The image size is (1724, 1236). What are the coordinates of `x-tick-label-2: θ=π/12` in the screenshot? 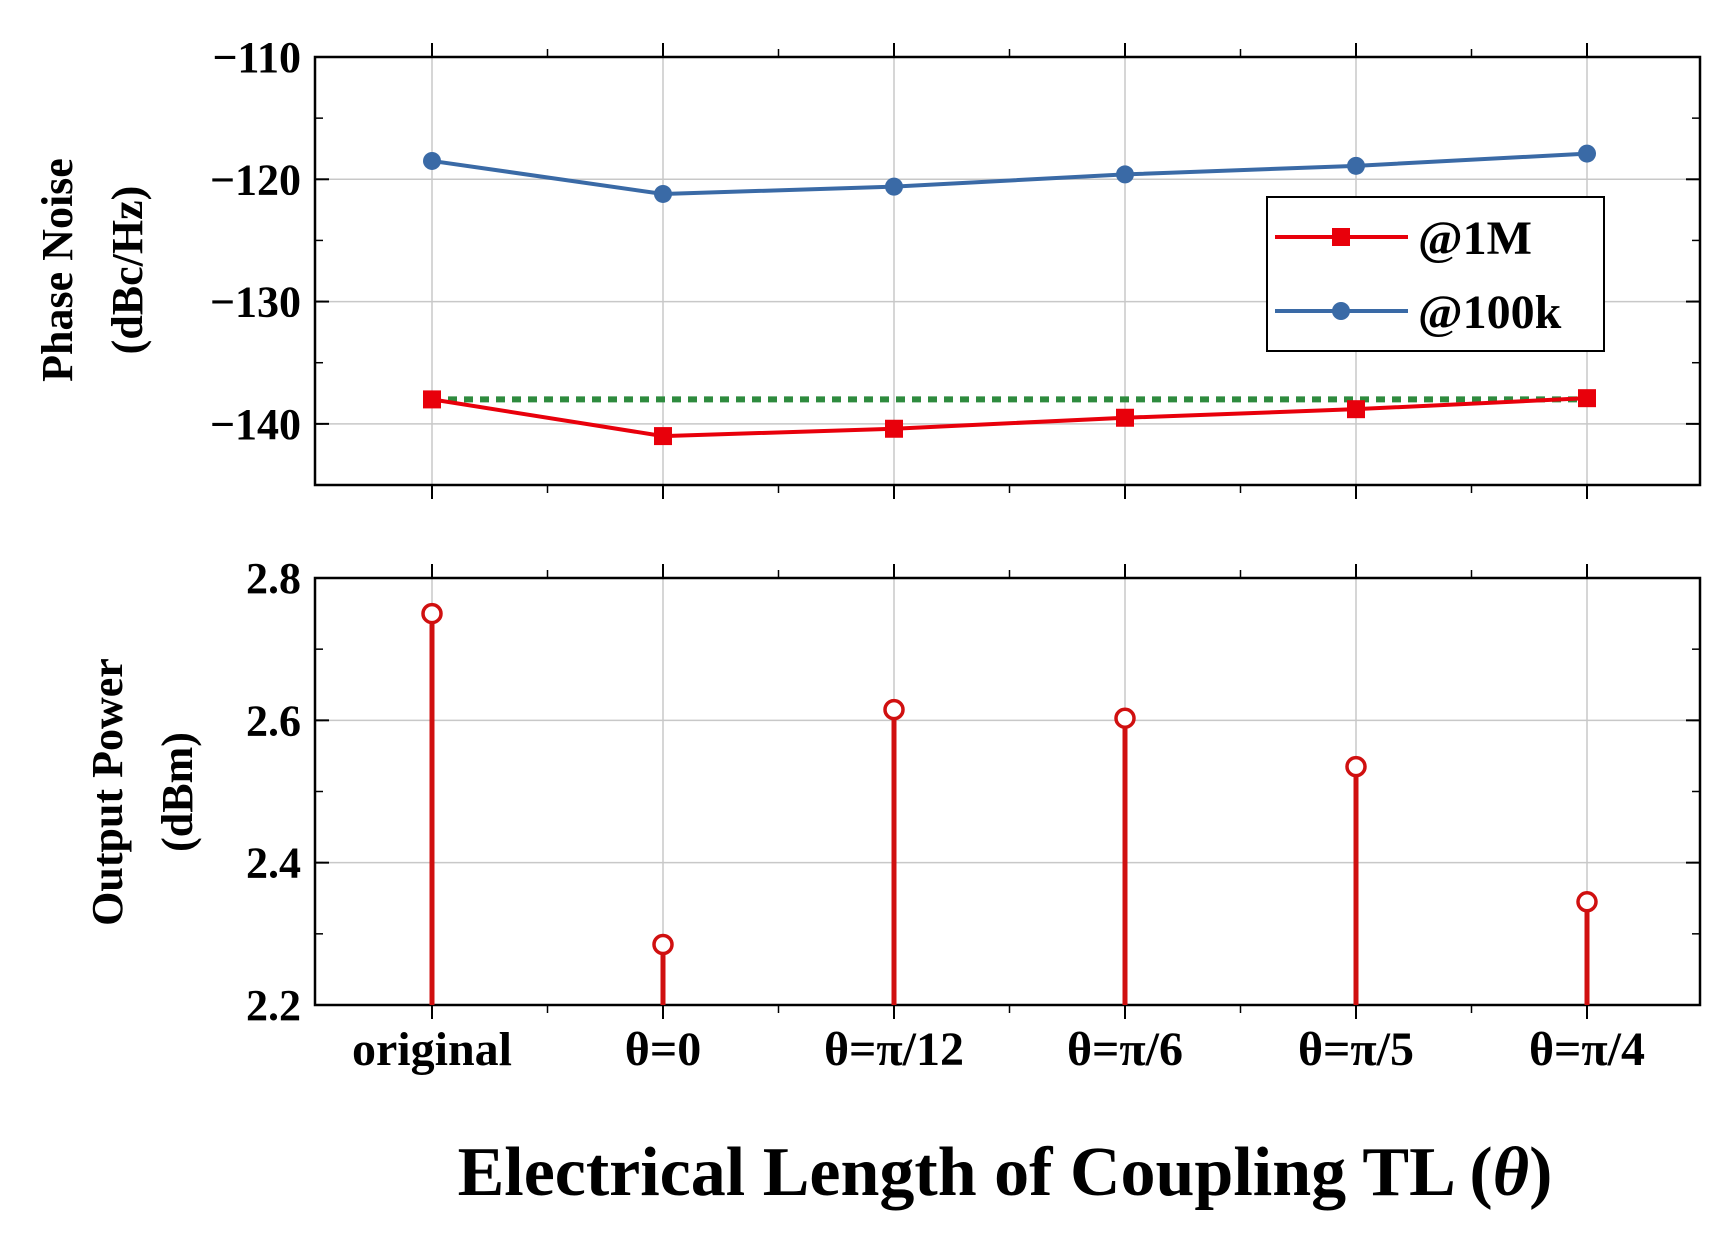 It's located at (894, 1049).